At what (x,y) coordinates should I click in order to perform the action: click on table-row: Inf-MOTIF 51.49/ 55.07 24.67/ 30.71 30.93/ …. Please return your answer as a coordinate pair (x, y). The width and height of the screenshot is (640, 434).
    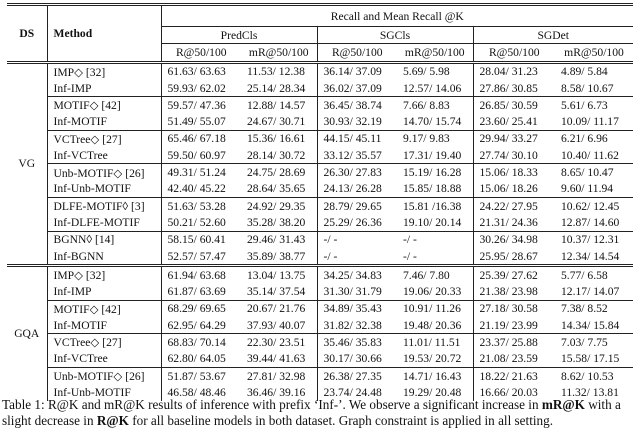
    Looking at the image, I should click on (320, 122).